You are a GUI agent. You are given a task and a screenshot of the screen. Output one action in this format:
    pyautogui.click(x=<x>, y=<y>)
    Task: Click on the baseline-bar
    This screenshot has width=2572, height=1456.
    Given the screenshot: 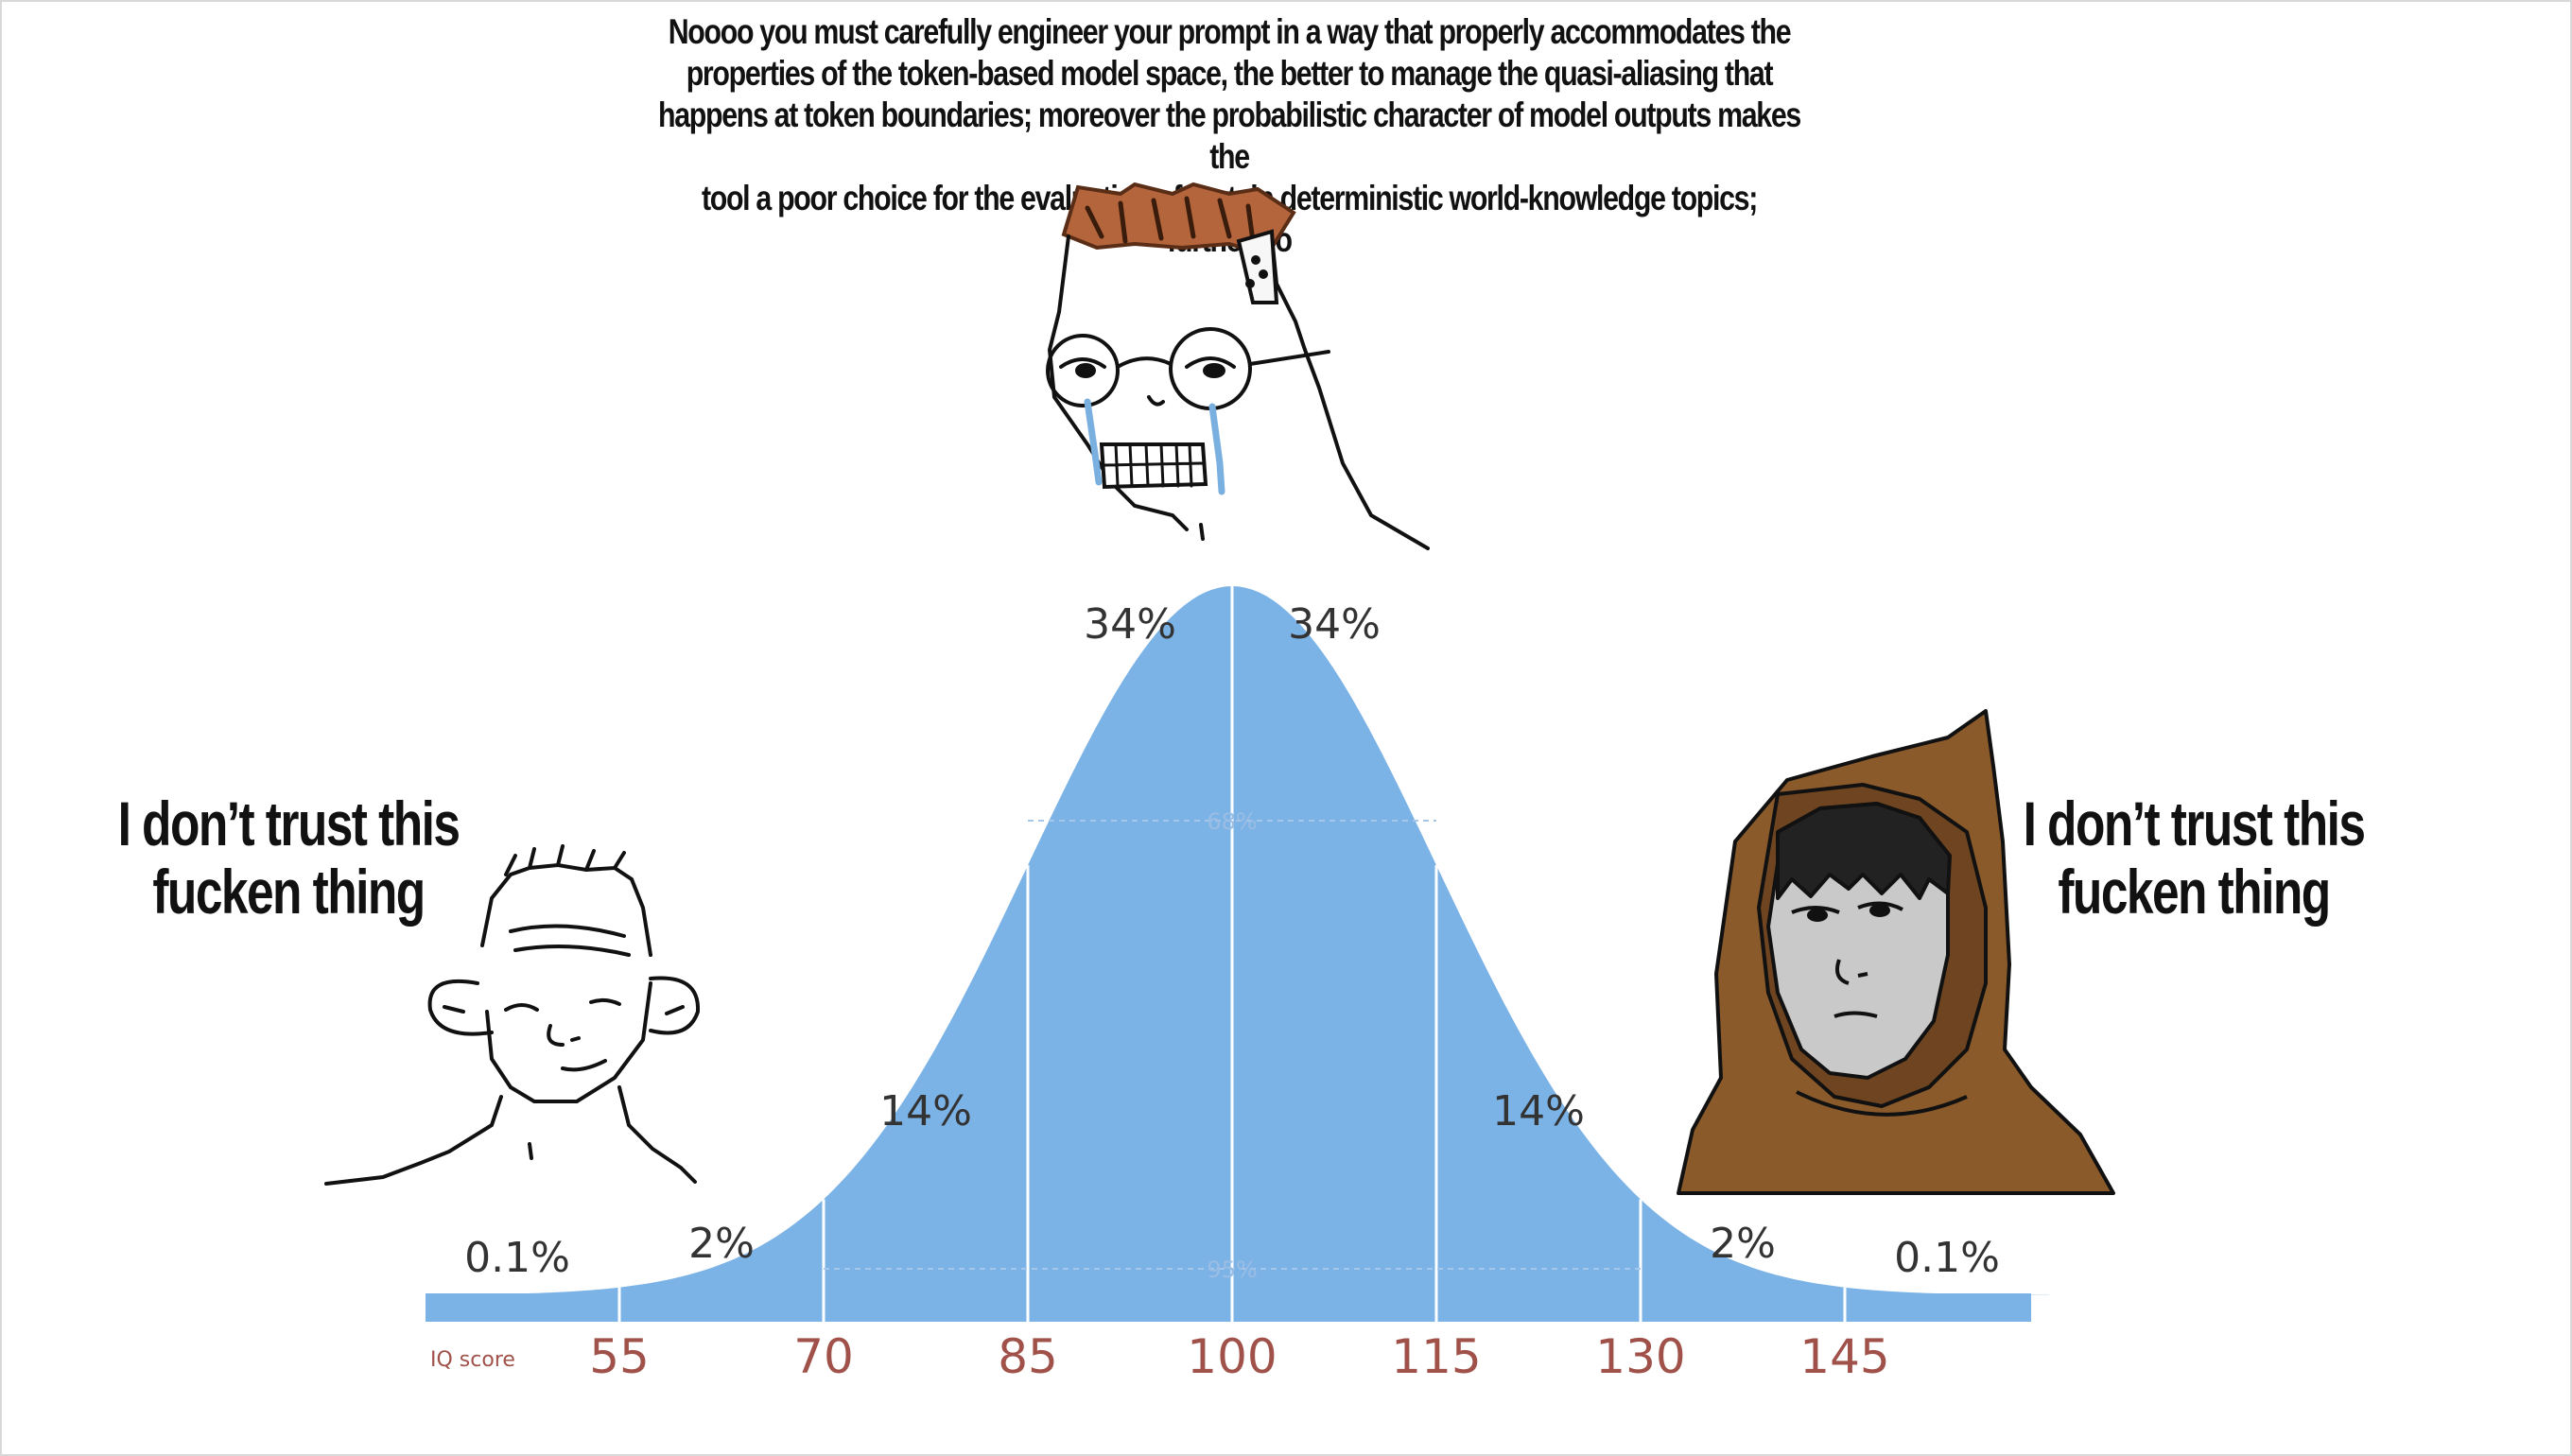 What is the action you would take?
    pyautogui.click(x=1228, y=1307)
    